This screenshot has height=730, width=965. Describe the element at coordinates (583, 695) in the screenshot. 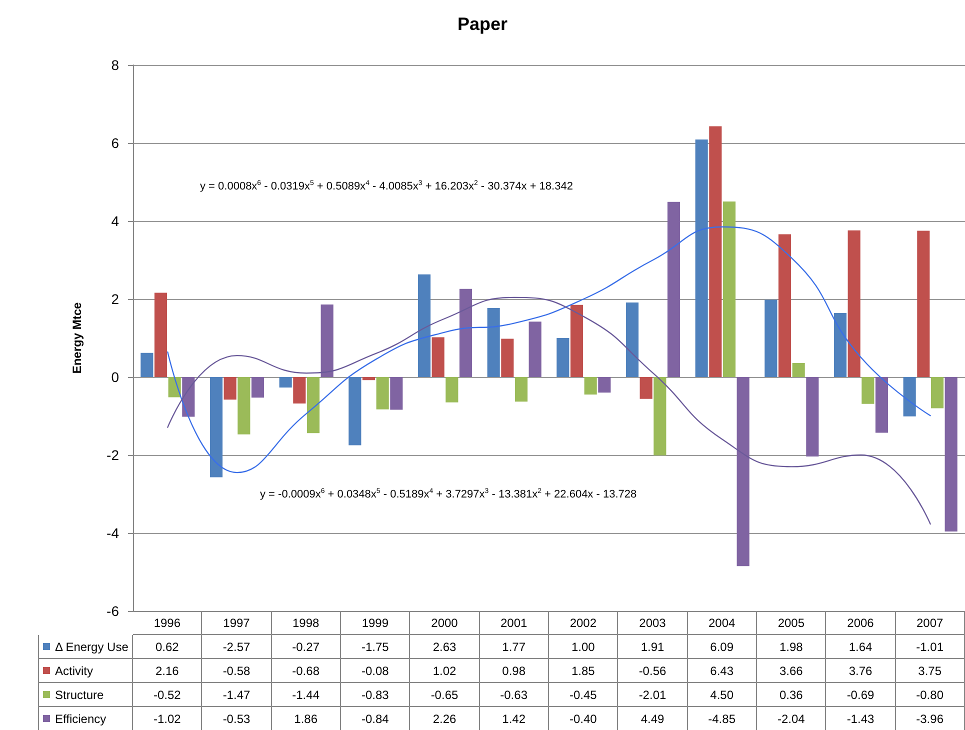

I see `data-label: -0.45` at that location.